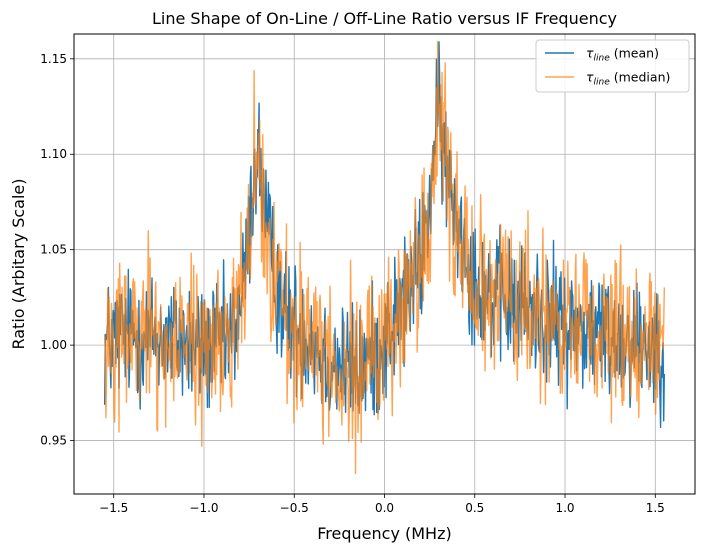 Image resolution: width=704 pixels, height=551 pixels. What do you see at coordinates (53, 59) in the screenshot?
I see `y-tick-label: 1.15` at bounding box center [53, 59].